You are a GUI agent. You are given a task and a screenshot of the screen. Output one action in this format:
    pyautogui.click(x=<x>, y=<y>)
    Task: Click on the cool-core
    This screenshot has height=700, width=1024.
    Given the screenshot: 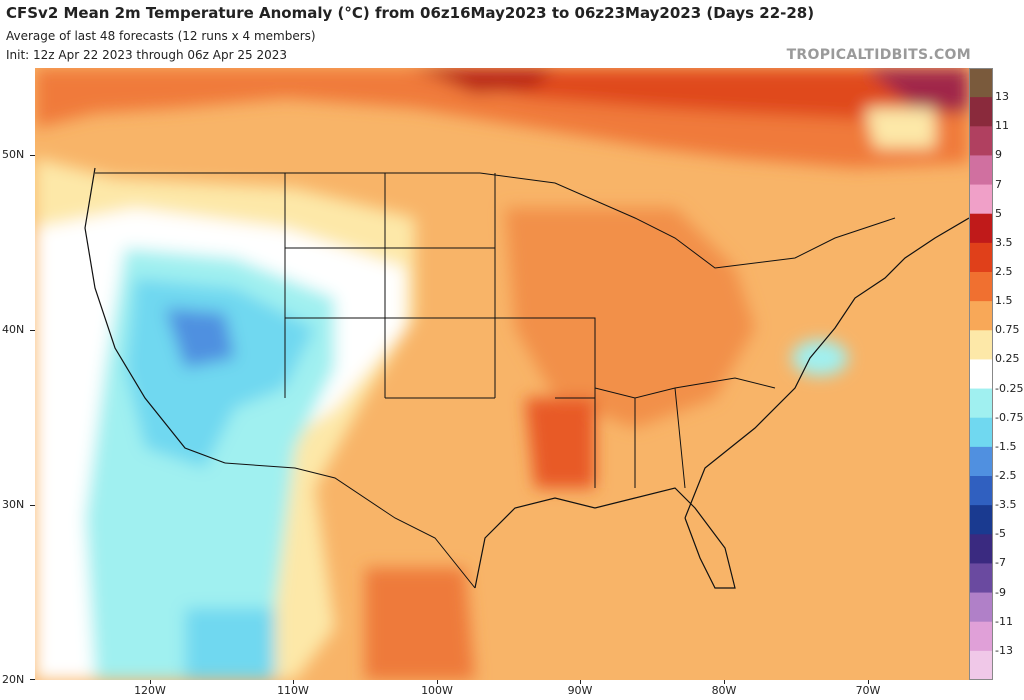 What is the action you would take?
    pyautogui.click(x=200, y=338)
    